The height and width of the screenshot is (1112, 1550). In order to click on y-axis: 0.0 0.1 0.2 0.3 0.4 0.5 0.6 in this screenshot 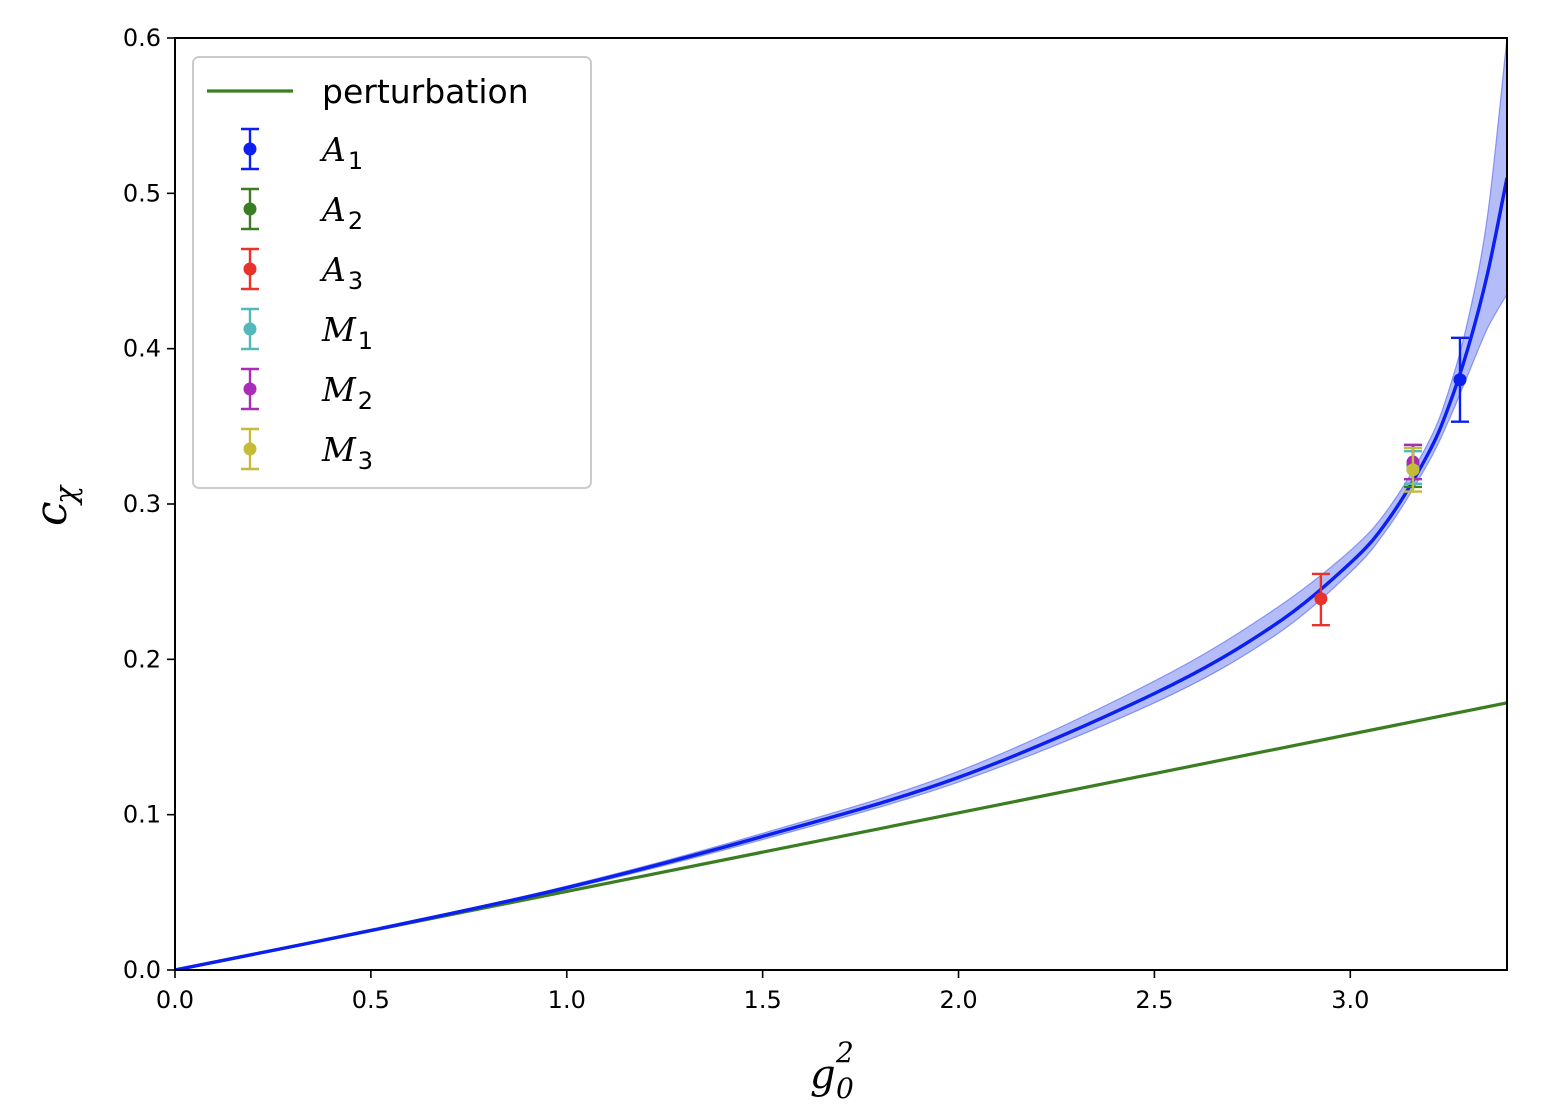, I will do `click(149, 504)`.